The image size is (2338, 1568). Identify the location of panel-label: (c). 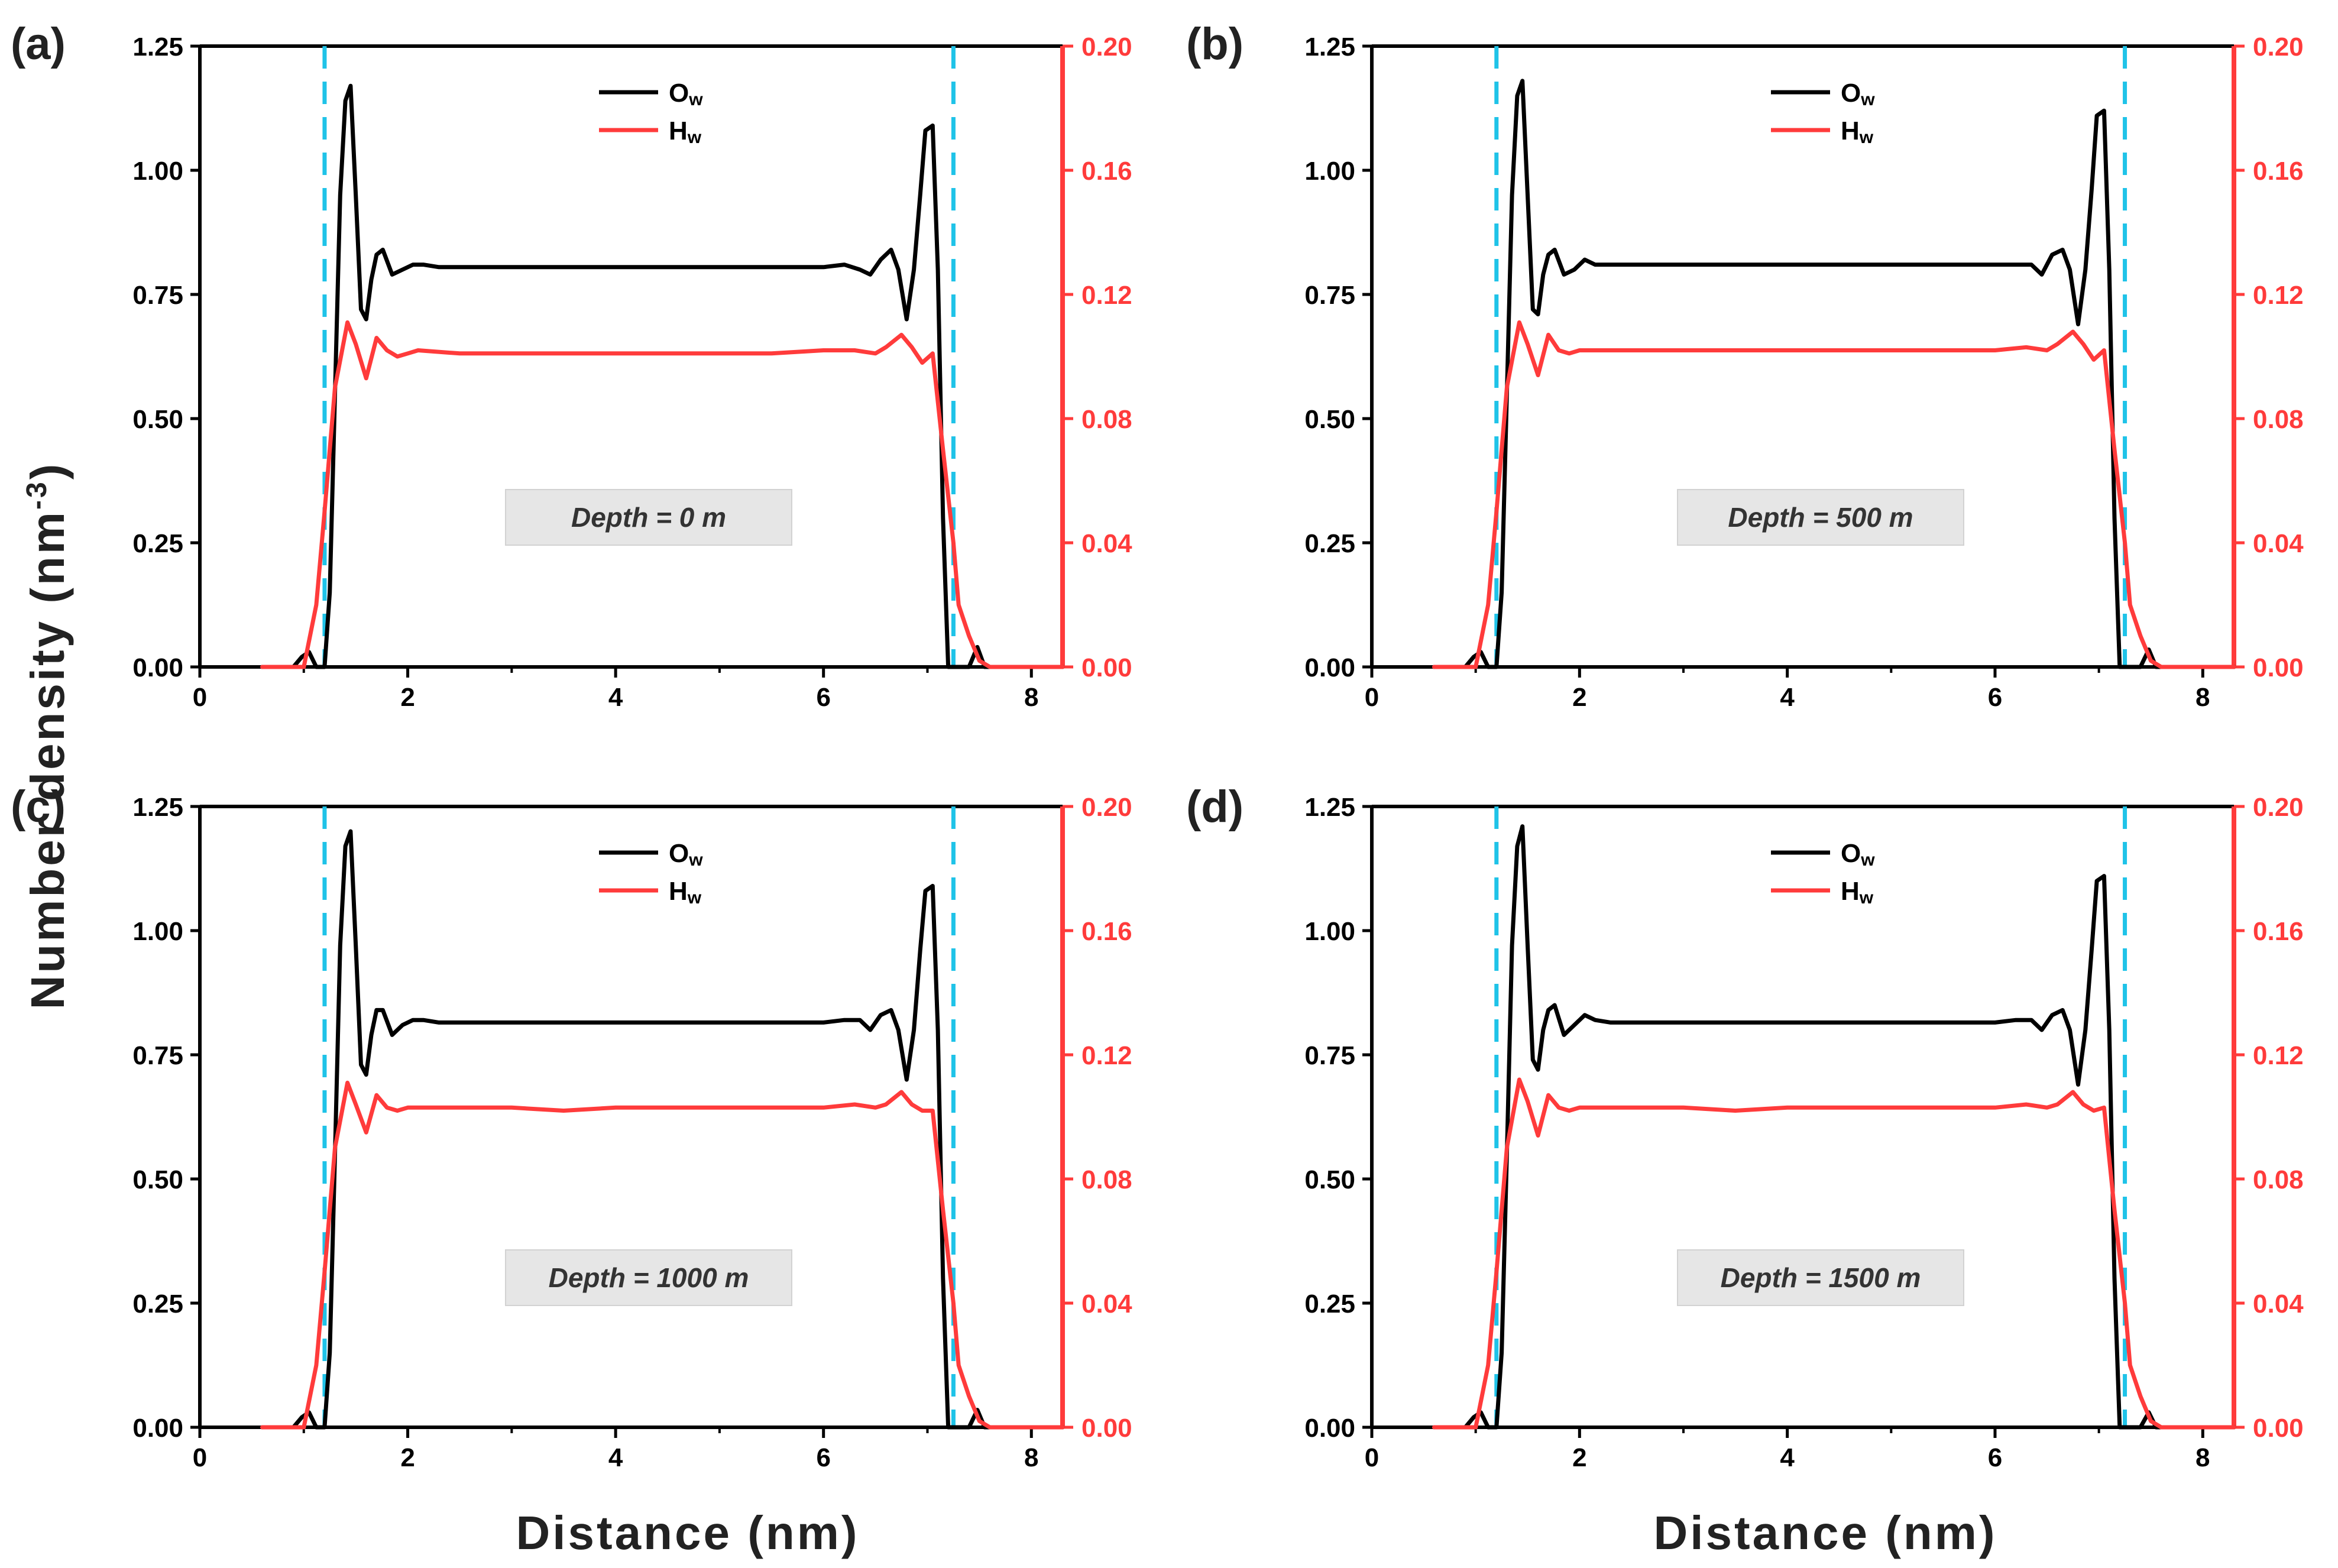
(38, 807).